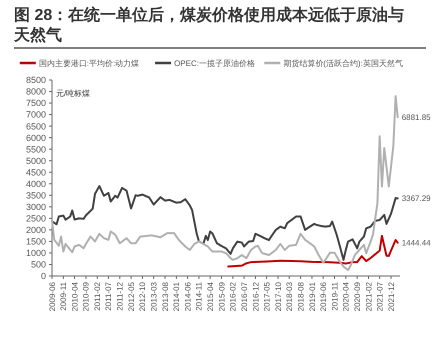 This screenshot has width=440, height=348. What do you see at coordinates (36, 137) in the screenshot?
I see `y-tick-label: 6000` at bounding box center [36, 137].